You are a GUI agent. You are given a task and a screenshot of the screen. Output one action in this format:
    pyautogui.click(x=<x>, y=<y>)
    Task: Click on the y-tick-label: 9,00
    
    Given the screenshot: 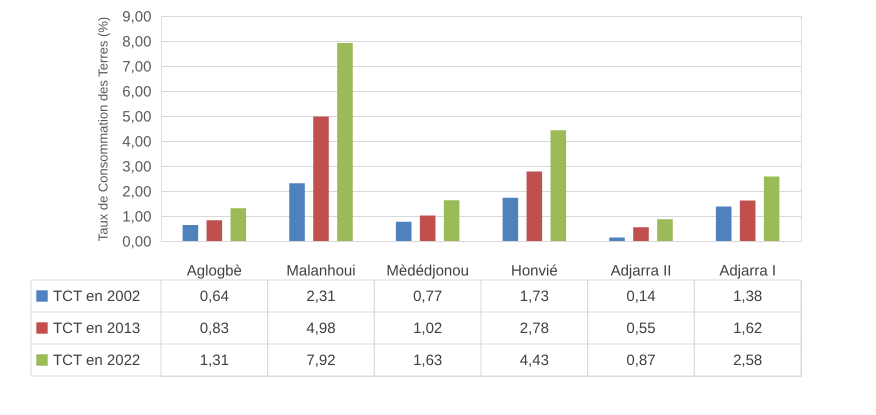 What is the action you would take?
    pyautogui.click(x=137, y=17)
    